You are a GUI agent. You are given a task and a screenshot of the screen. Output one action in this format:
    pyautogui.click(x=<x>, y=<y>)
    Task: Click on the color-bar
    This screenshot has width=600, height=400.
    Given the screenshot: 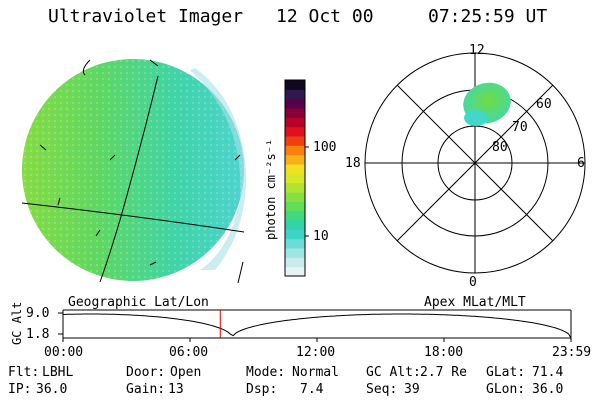 What is the action you would take?
    pyautogui.click(x=296, y=178)
    